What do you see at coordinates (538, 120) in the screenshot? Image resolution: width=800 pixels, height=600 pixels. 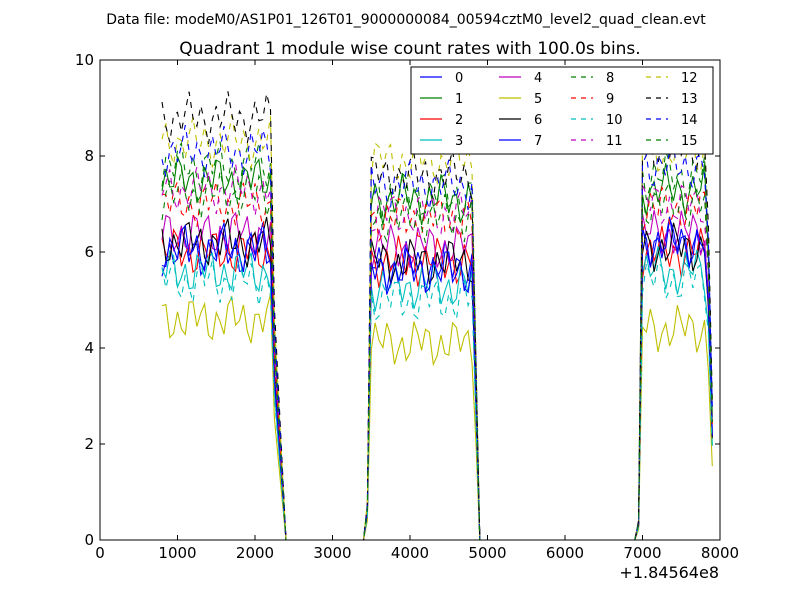 I see `legend-label-6: 6` at bounding box center [538, 120].